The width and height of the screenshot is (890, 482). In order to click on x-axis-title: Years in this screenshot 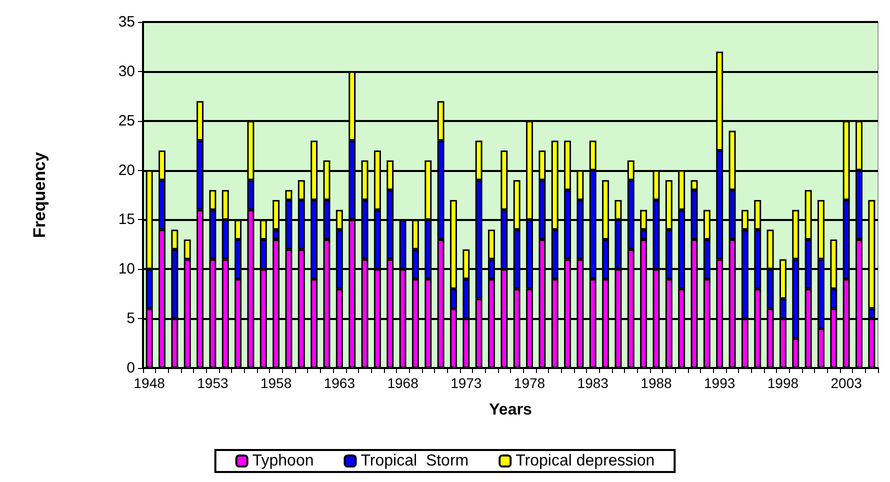, I will do `click(510, 410)`.